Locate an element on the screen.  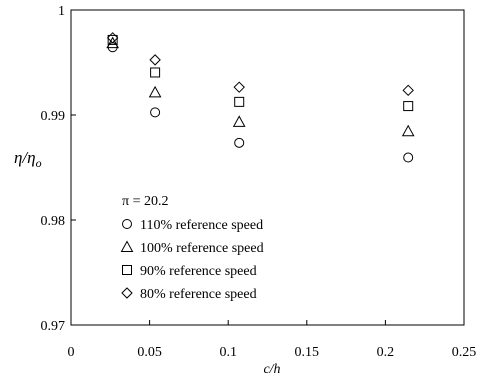
y-axis-label-group: η/ηo is located at coordinates (28, 159).